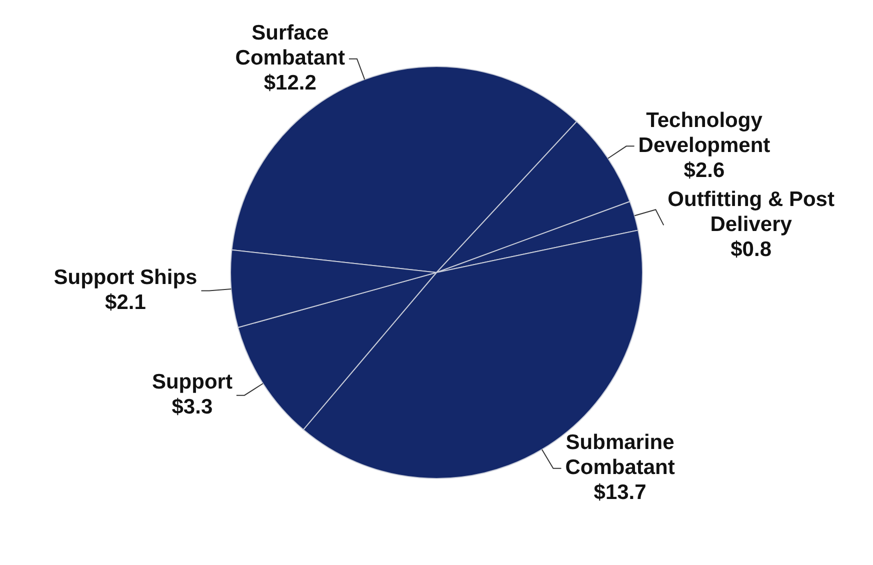  I want to click on data-label: $2.1, so click(125, 302).